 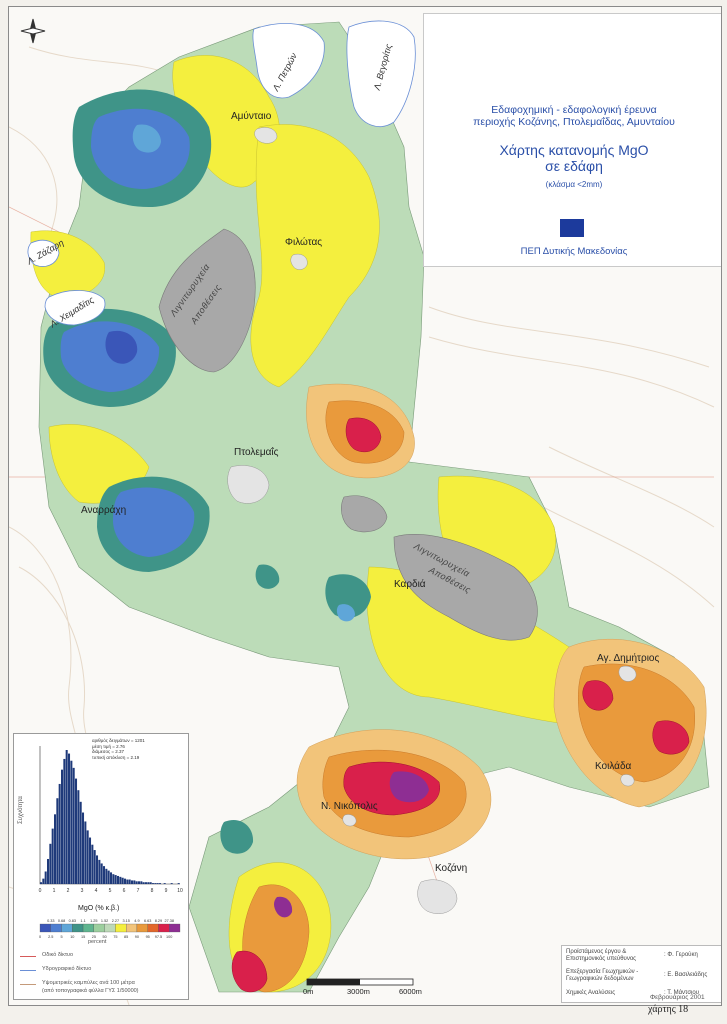 What do you see at coordinates (574, 110) in the screenshot?
I see `project-title-line1: Εδαφοχημική - εδαφολογική έρευνα` at bounding box center [574, 110].